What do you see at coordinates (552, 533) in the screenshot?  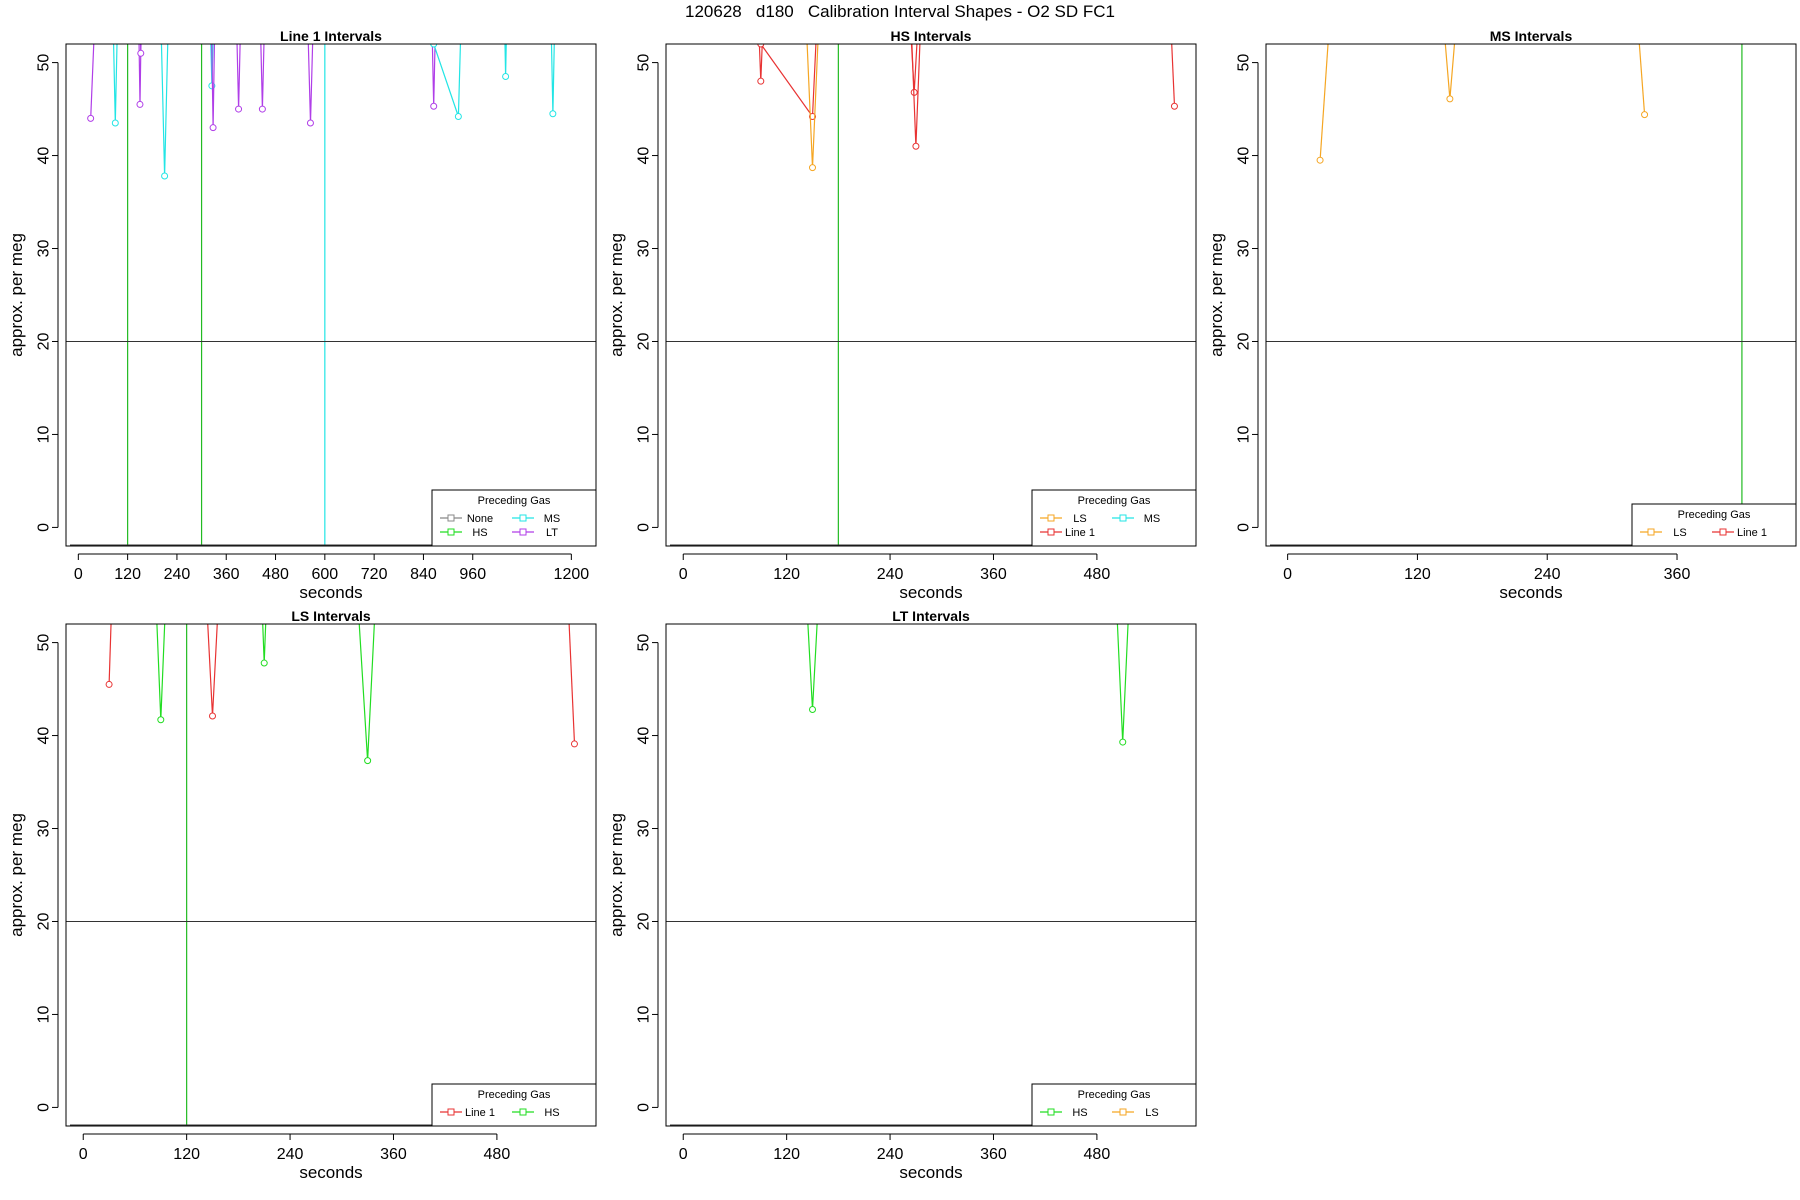 I see `legend-entry-label: LT` at bounding box center [552, 533].